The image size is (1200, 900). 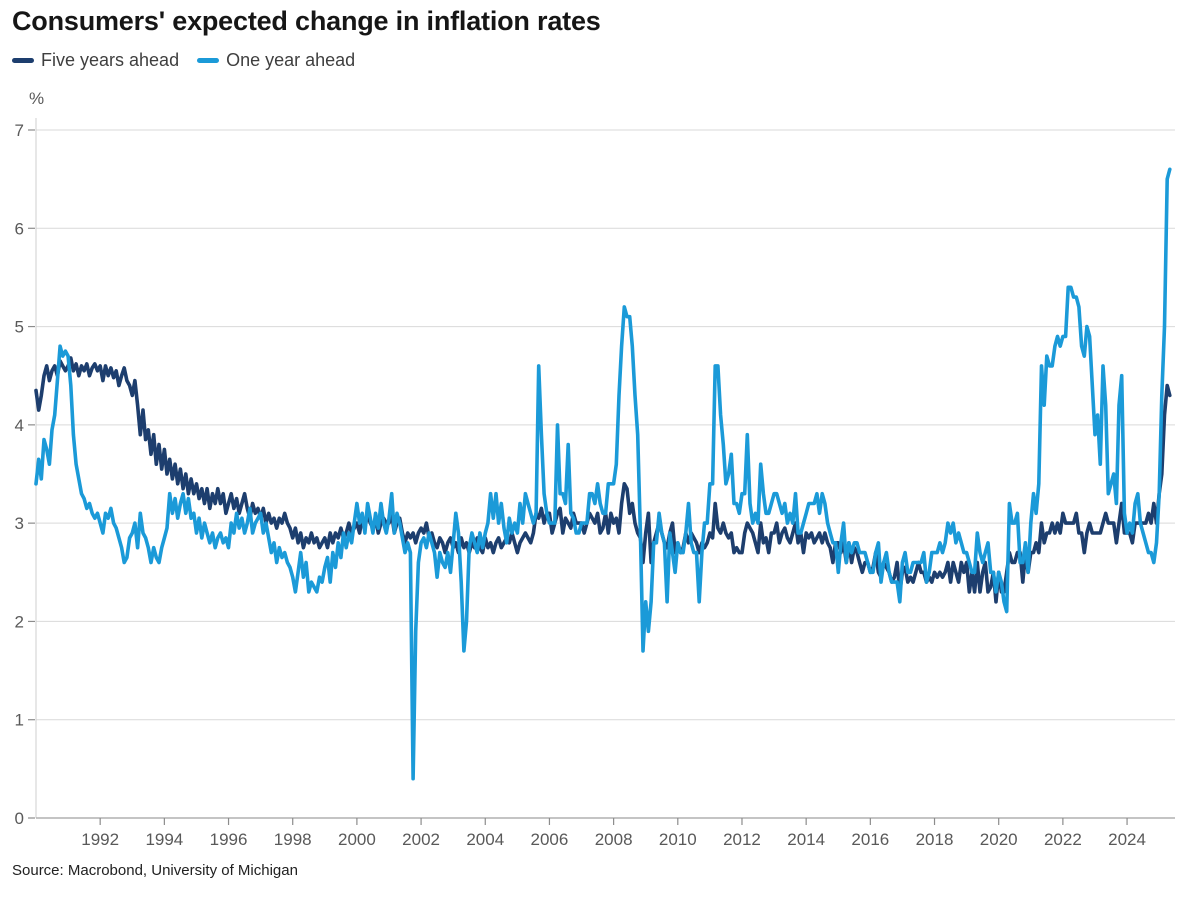 What do you see at coordinates (614, 839) in the screenshot?
I see `x-tick-label: 2008` at bounding box center [614, 839].